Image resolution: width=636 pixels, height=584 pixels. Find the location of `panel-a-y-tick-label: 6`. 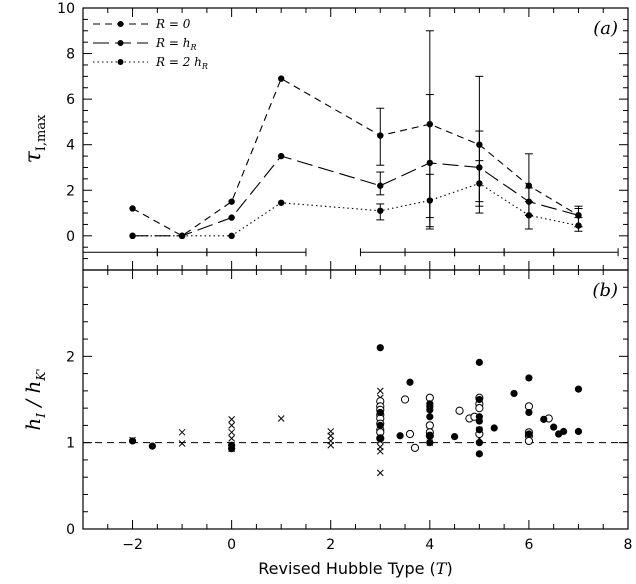

panel-a-y-tick-label: 6 is located at coordinates (70, 100).